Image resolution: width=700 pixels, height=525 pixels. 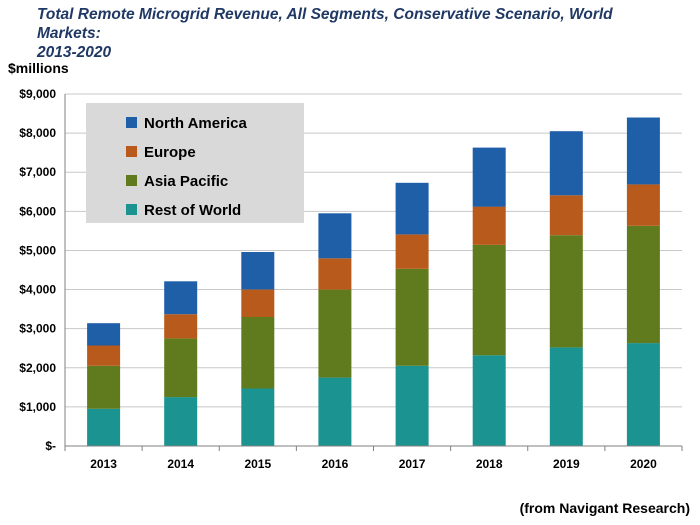 What do you see at coordinates (643, 464) in the screenshot?
I see `x-tick-label-2020: 2020` at bounding box center [643, 464].